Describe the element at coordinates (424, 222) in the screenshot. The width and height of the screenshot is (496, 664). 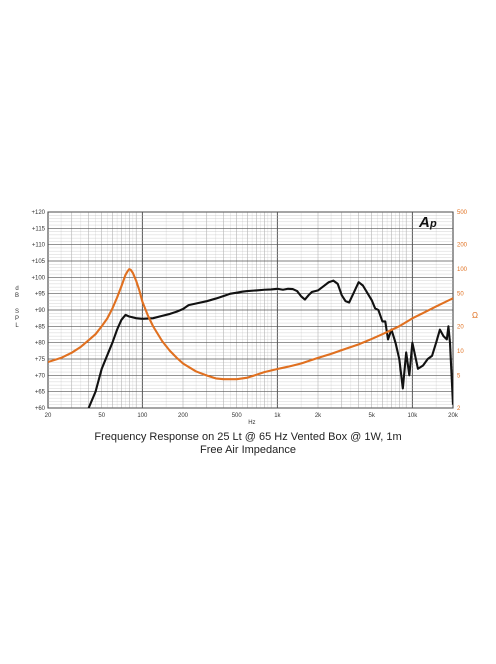
I see `ap-logo-text: A` at that location.